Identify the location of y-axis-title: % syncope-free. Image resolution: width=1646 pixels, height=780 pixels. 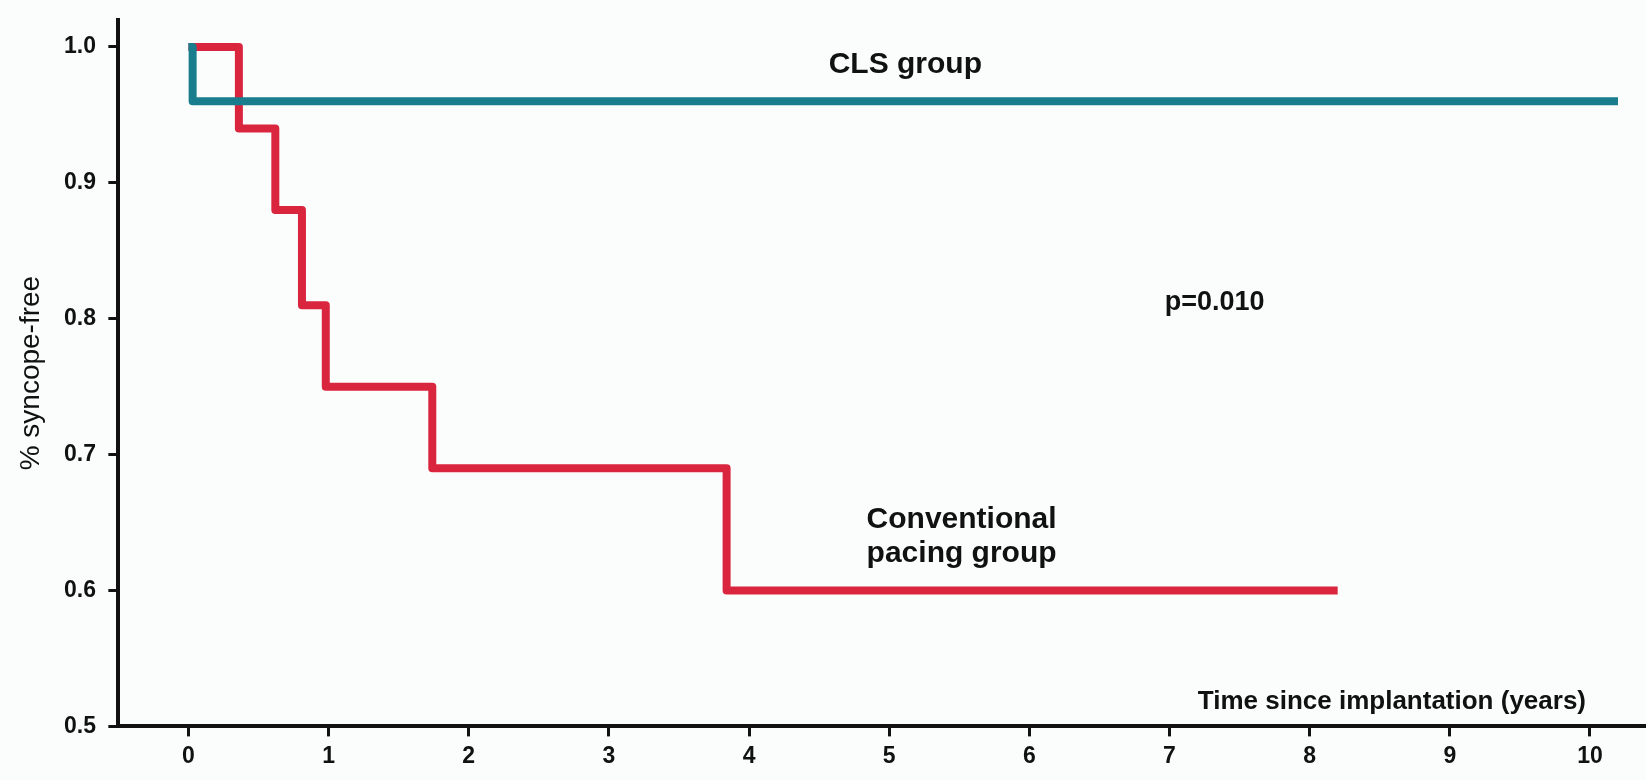
(29, 373).